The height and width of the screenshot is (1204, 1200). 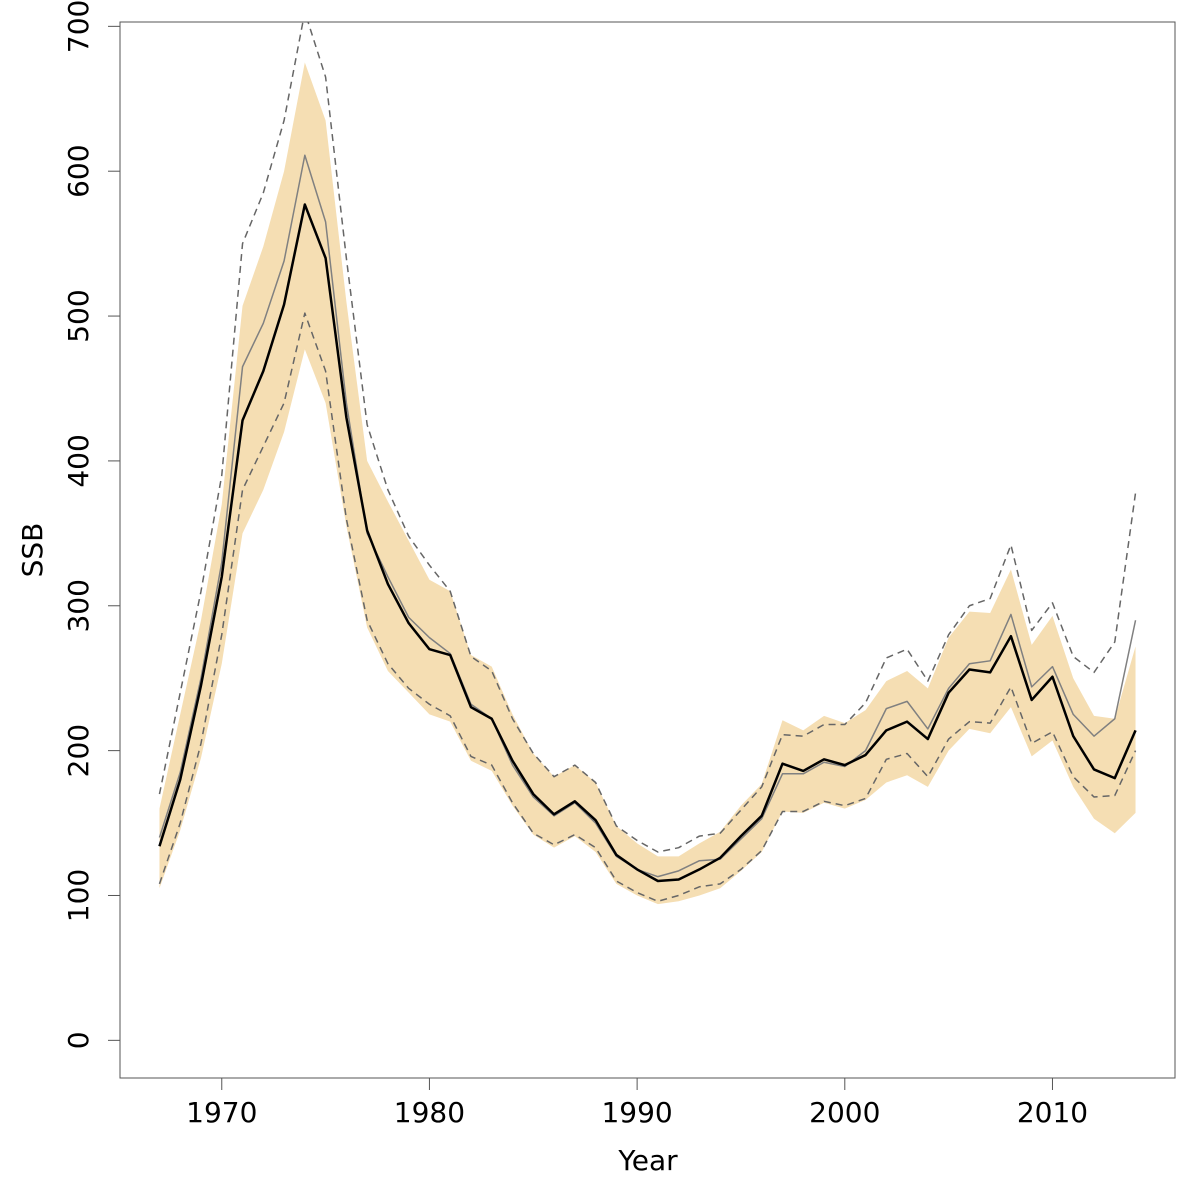 What do you see at coordinates (78, 170) in the screenshot?
I see `y-tick-label: 600` at bounding box center [78, 170].